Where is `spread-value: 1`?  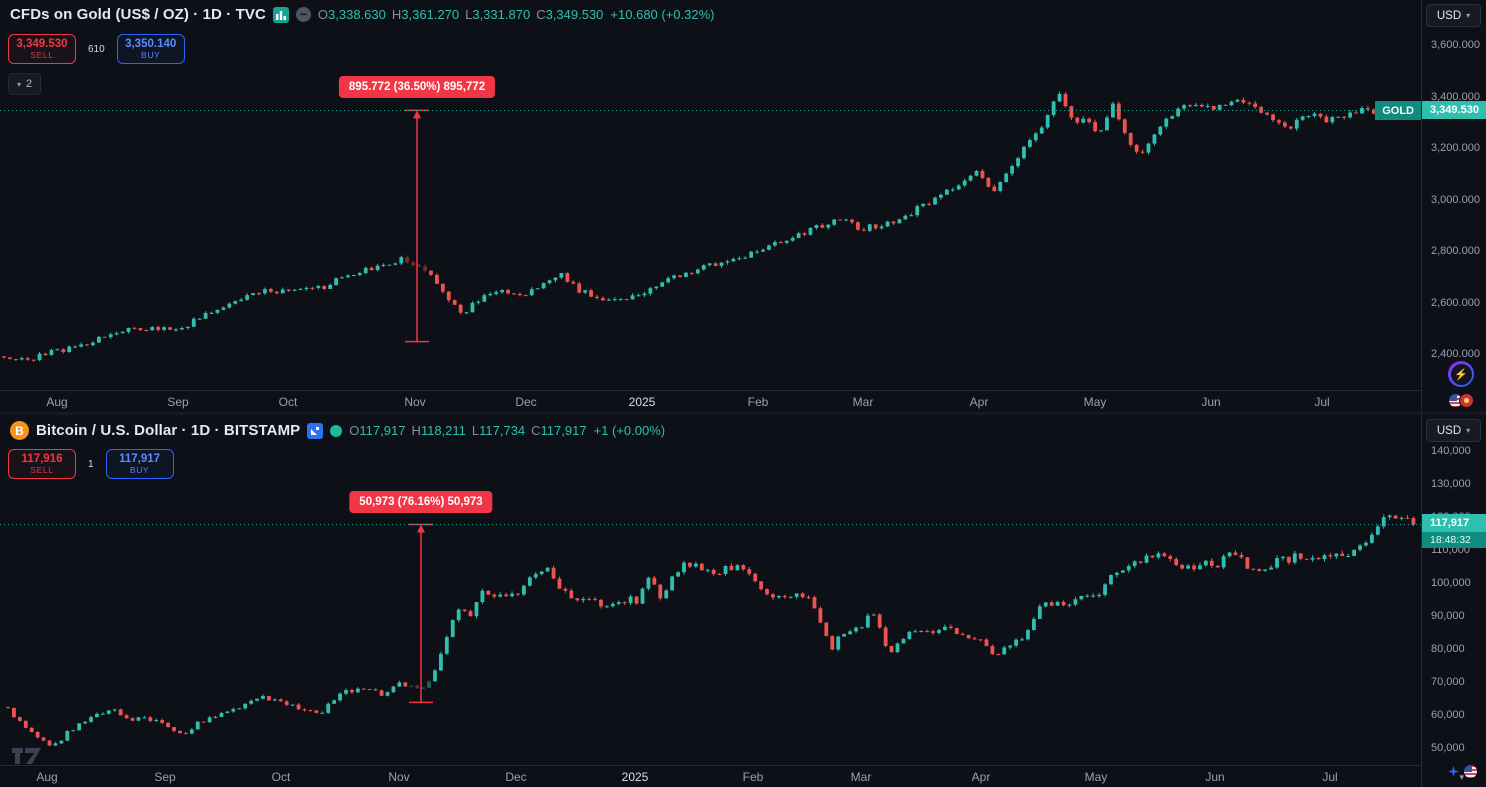
spread-value: 1 is located at coordinates (91, 464).